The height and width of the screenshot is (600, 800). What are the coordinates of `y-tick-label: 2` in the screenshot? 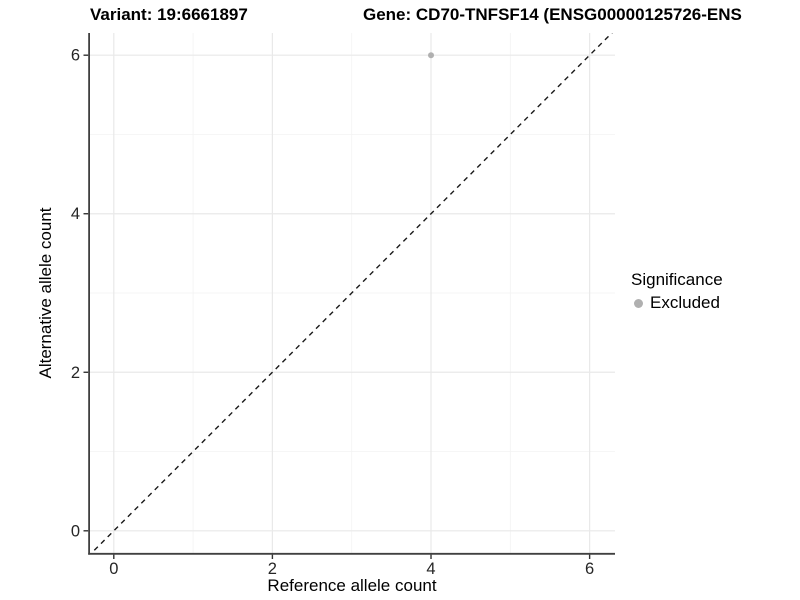 It's located at (75, 373).